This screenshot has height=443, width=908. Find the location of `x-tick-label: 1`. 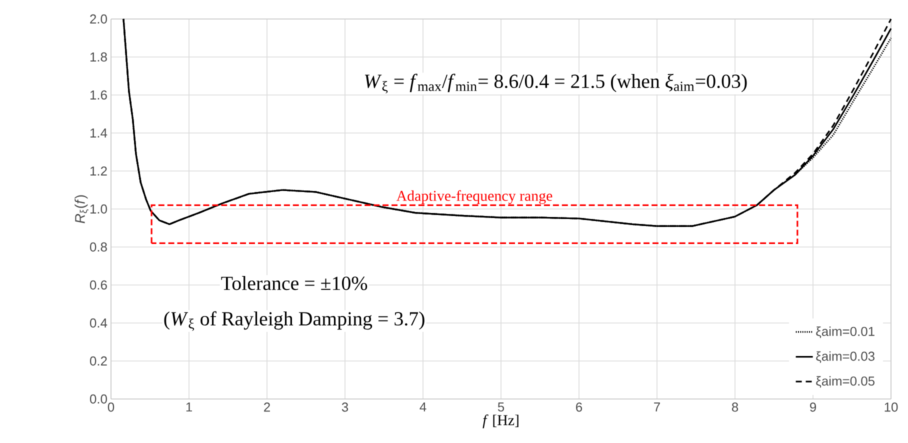

x-tick-label: 1 is located at coordinates (189, 407).